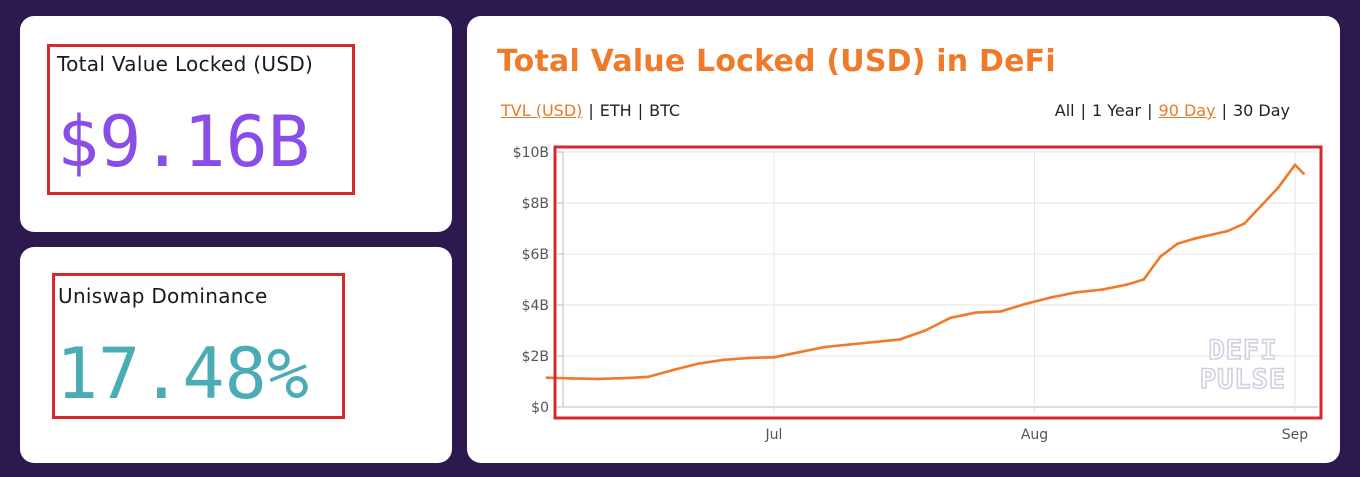 This screenshot has width=1360, height=477. What do you see at coordinates (535, 255) in the screenshot?
I see `y-tick-label: $6B` at bounding box center [535, 255].